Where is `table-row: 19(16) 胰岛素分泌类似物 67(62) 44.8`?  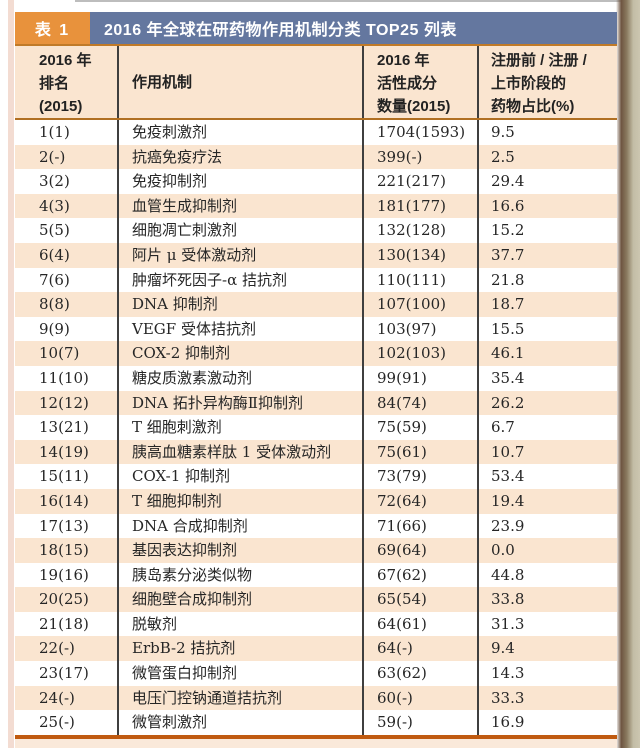 table-row: 19(16) 胰岛素分泌类似物 67(62) 44.8 is located at coordinates (316, 575).